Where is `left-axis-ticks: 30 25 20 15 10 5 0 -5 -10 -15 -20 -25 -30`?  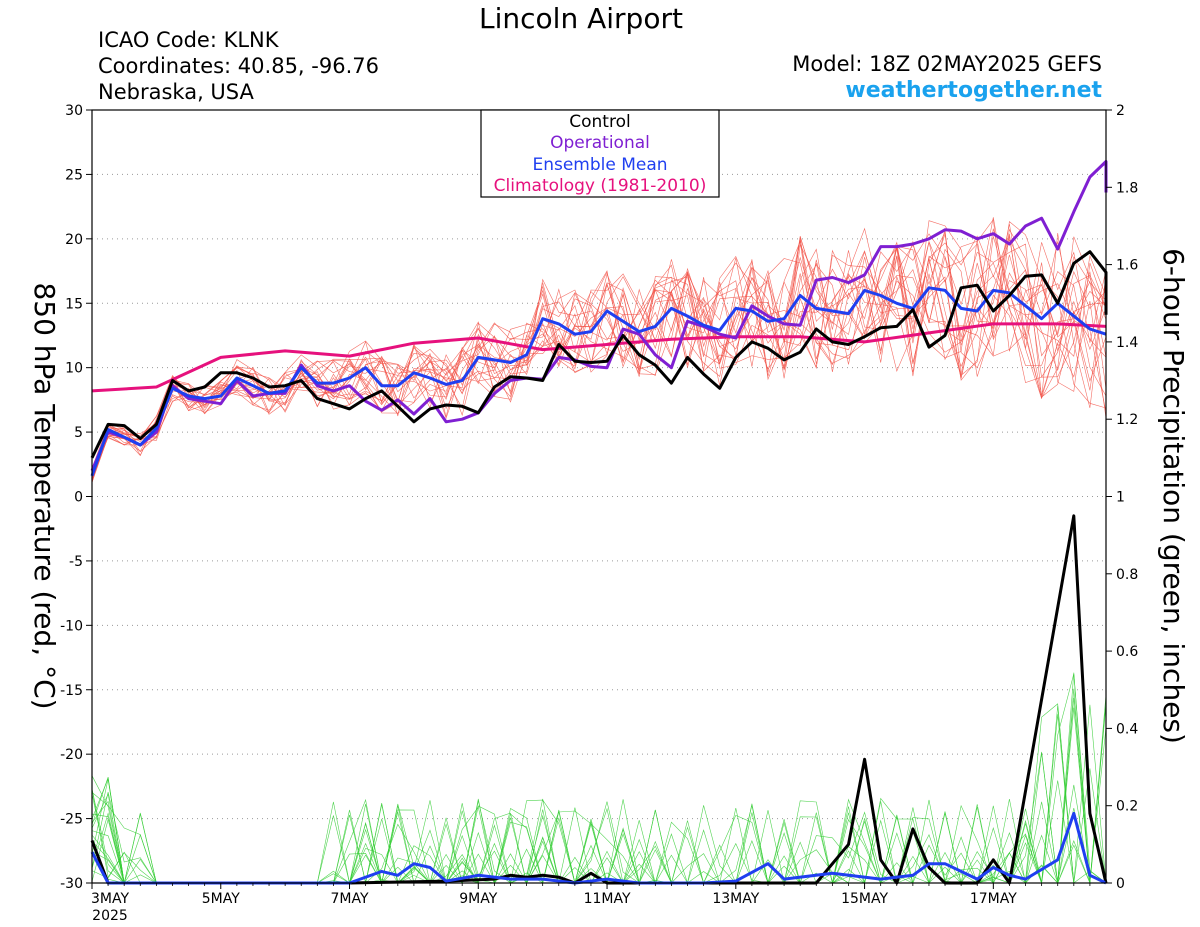 left-axis-ticks: 30 25 20 15 10 5 0 -5 -10 -15 -20 -25 -30 is located at coordinates (76, 497).